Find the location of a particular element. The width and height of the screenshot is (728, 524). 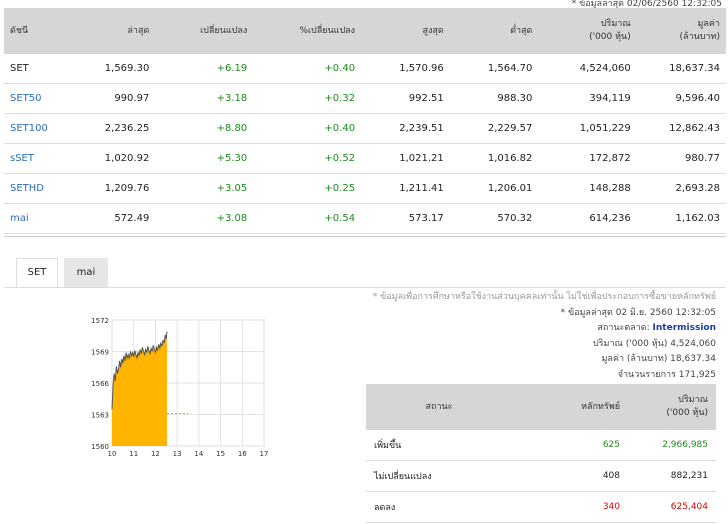

advance-decline-header: สถานะ หลักทรัพย์ ปริมาณ ('000 หุ้น) is located at coordinates (541, 407).